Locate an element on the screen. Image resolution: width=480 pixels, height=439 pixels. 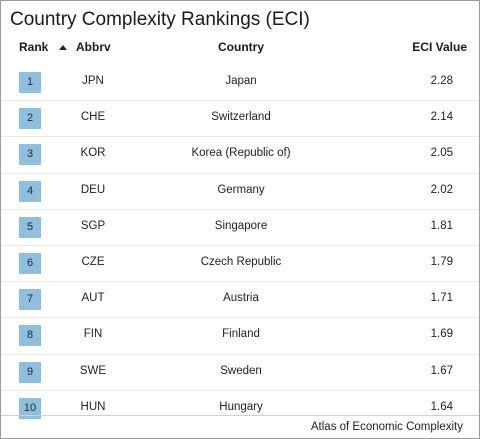
country-cell: Korea (Republic of) is located at coordinates (241, 153).